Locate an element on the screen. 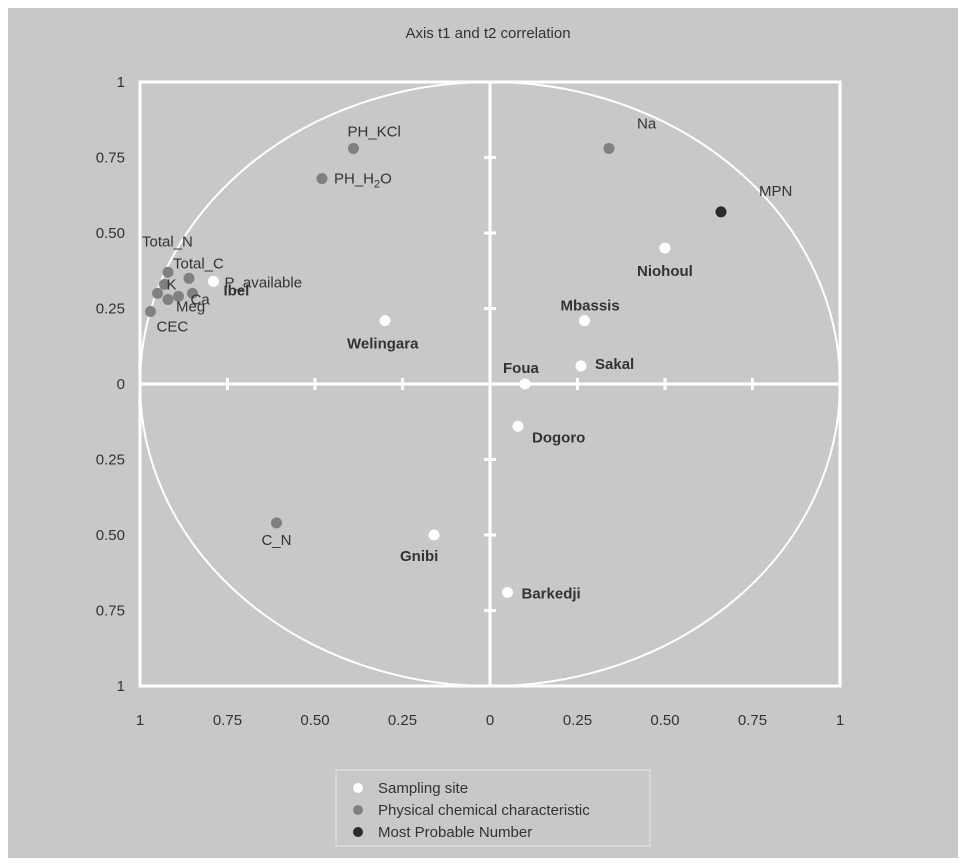 This screenshot has width=960, height=863. legend-marker-most-probable-number is located at coordinates (358, 832).